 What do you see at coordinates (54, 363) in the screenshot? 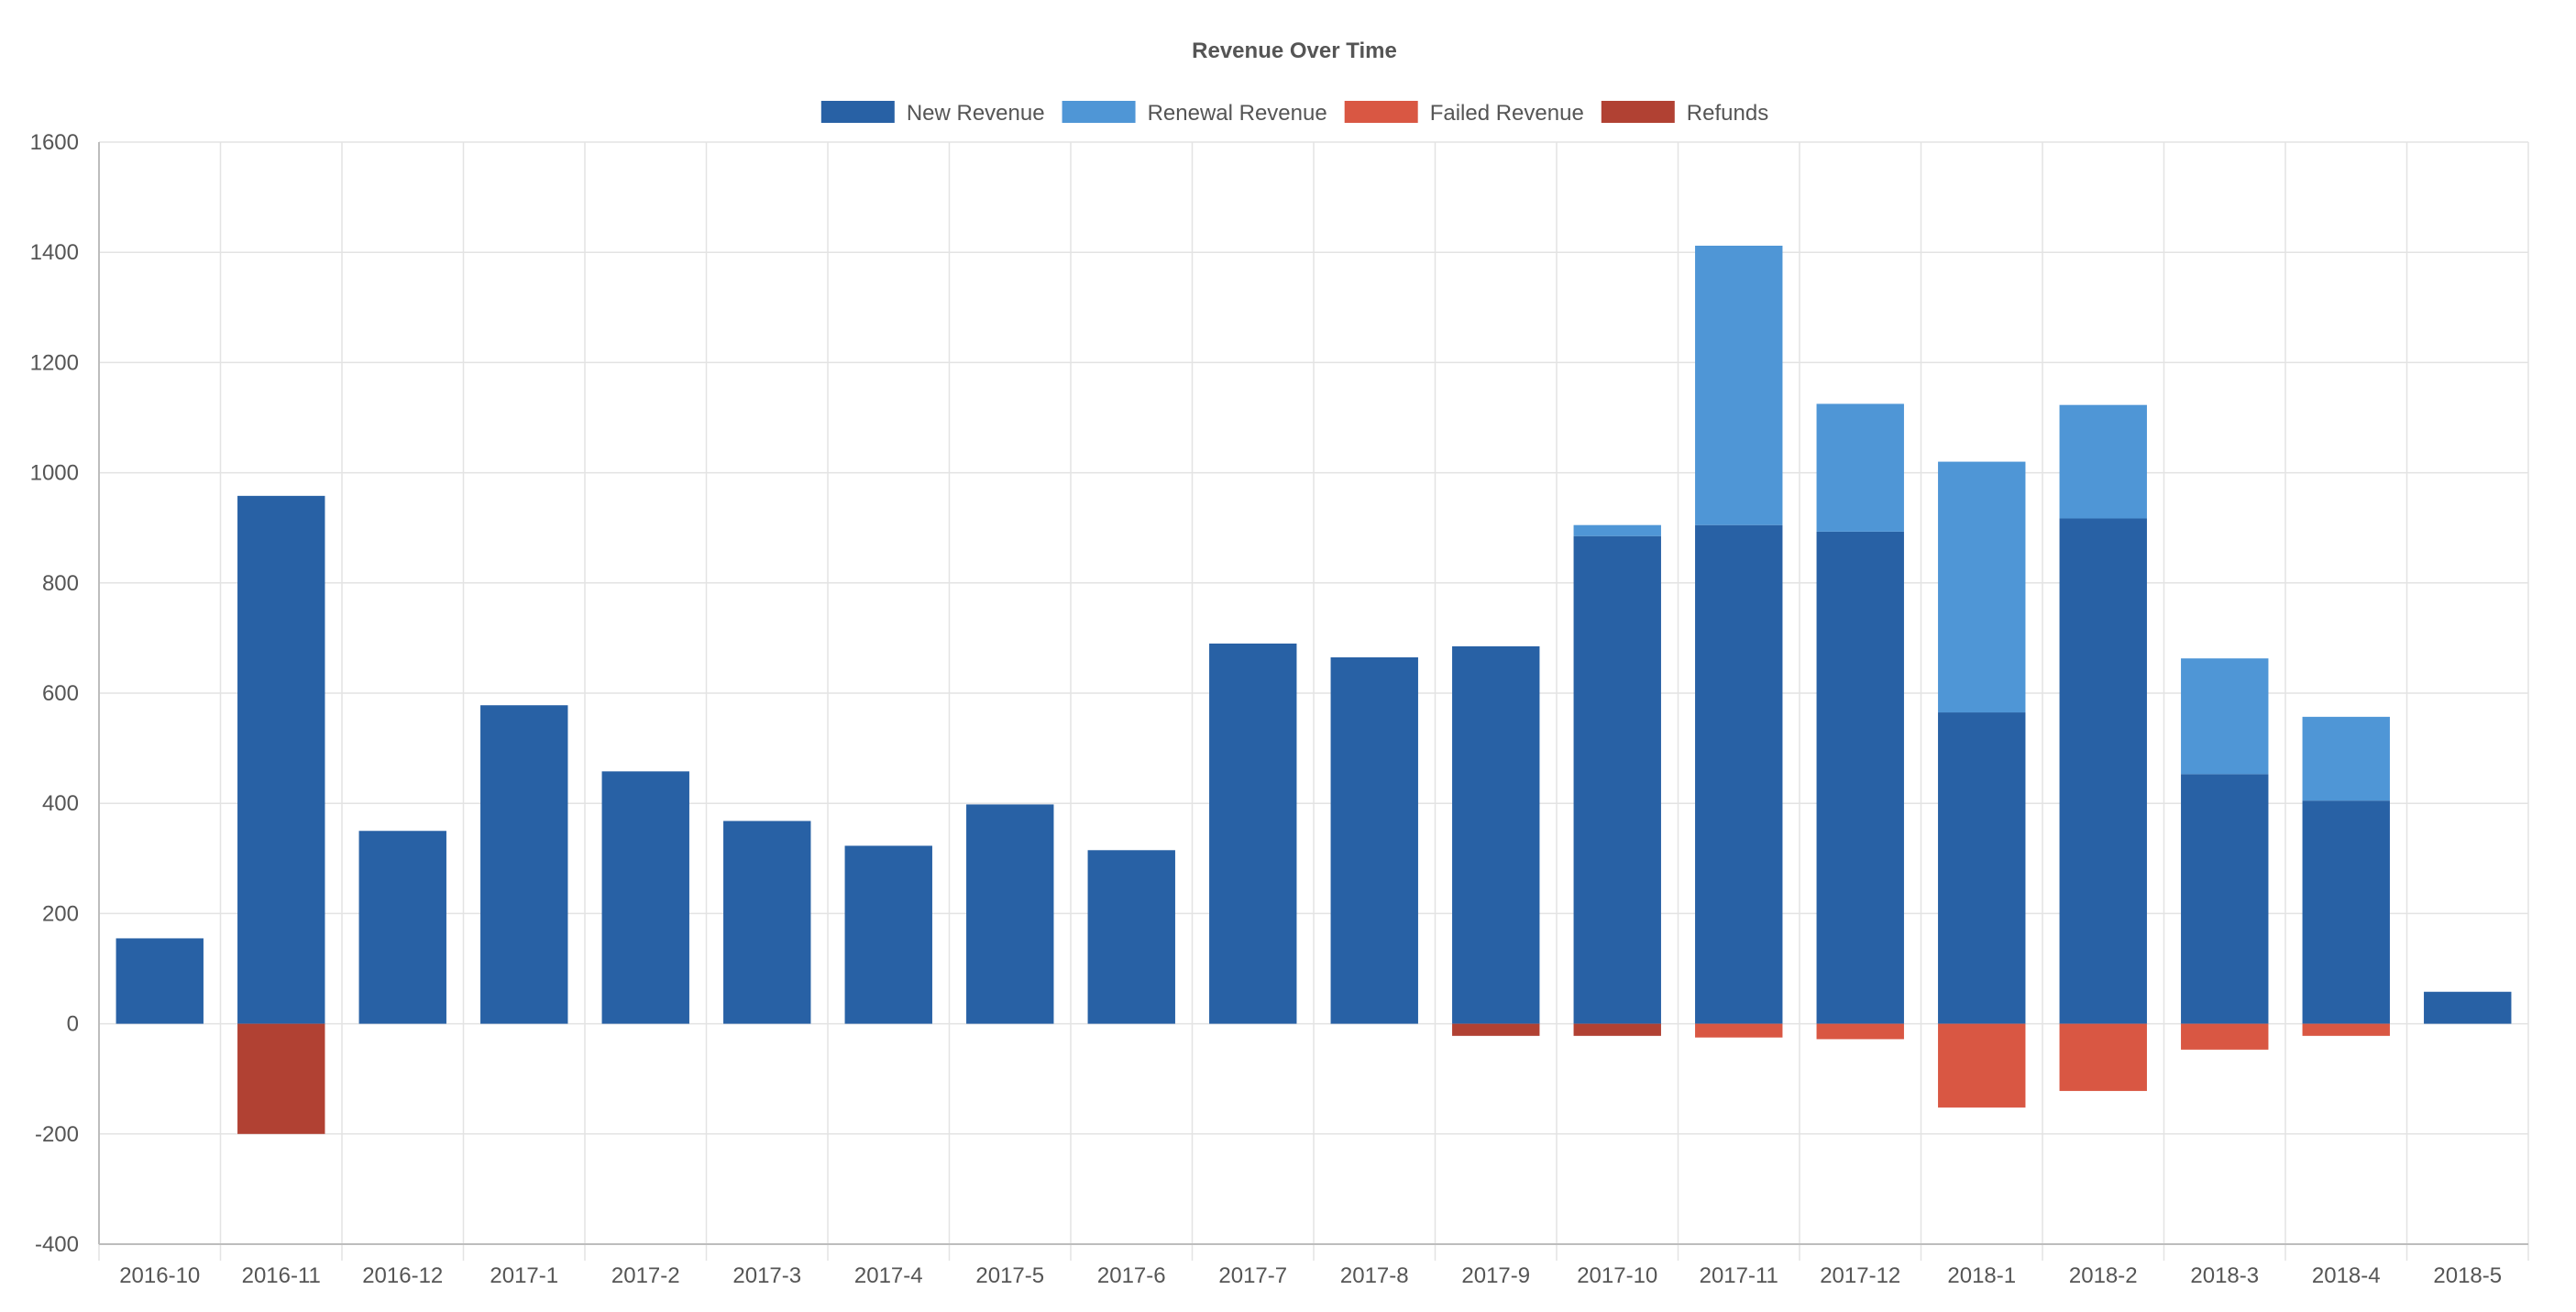
I see `y-tick-label: 1200` at bounding box center [54, 363].